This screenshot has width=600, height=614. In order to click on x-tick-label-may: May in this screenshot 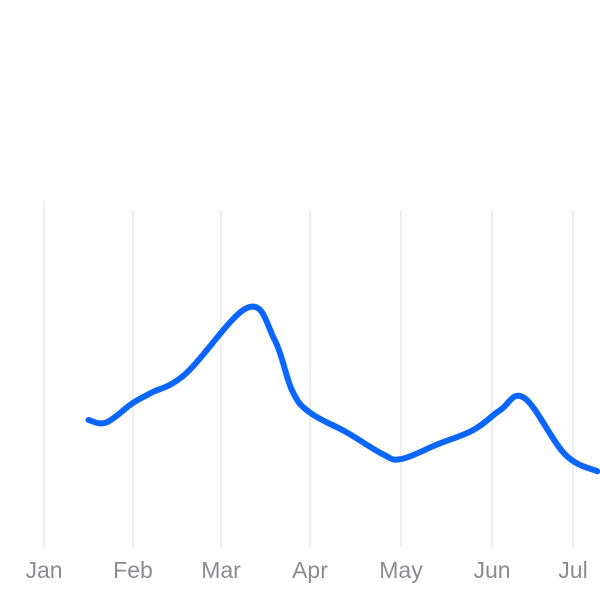, I will do `click(401, 570)`.